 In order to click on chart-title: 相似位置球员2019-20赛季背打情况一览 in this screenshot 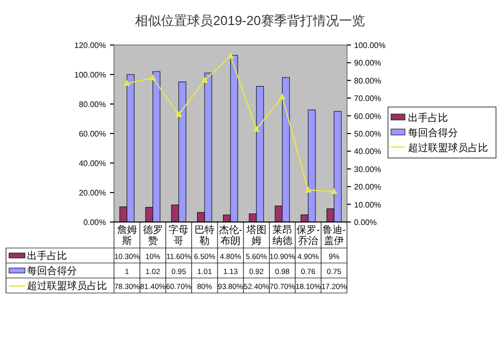, I will do `click(250, 20)`.